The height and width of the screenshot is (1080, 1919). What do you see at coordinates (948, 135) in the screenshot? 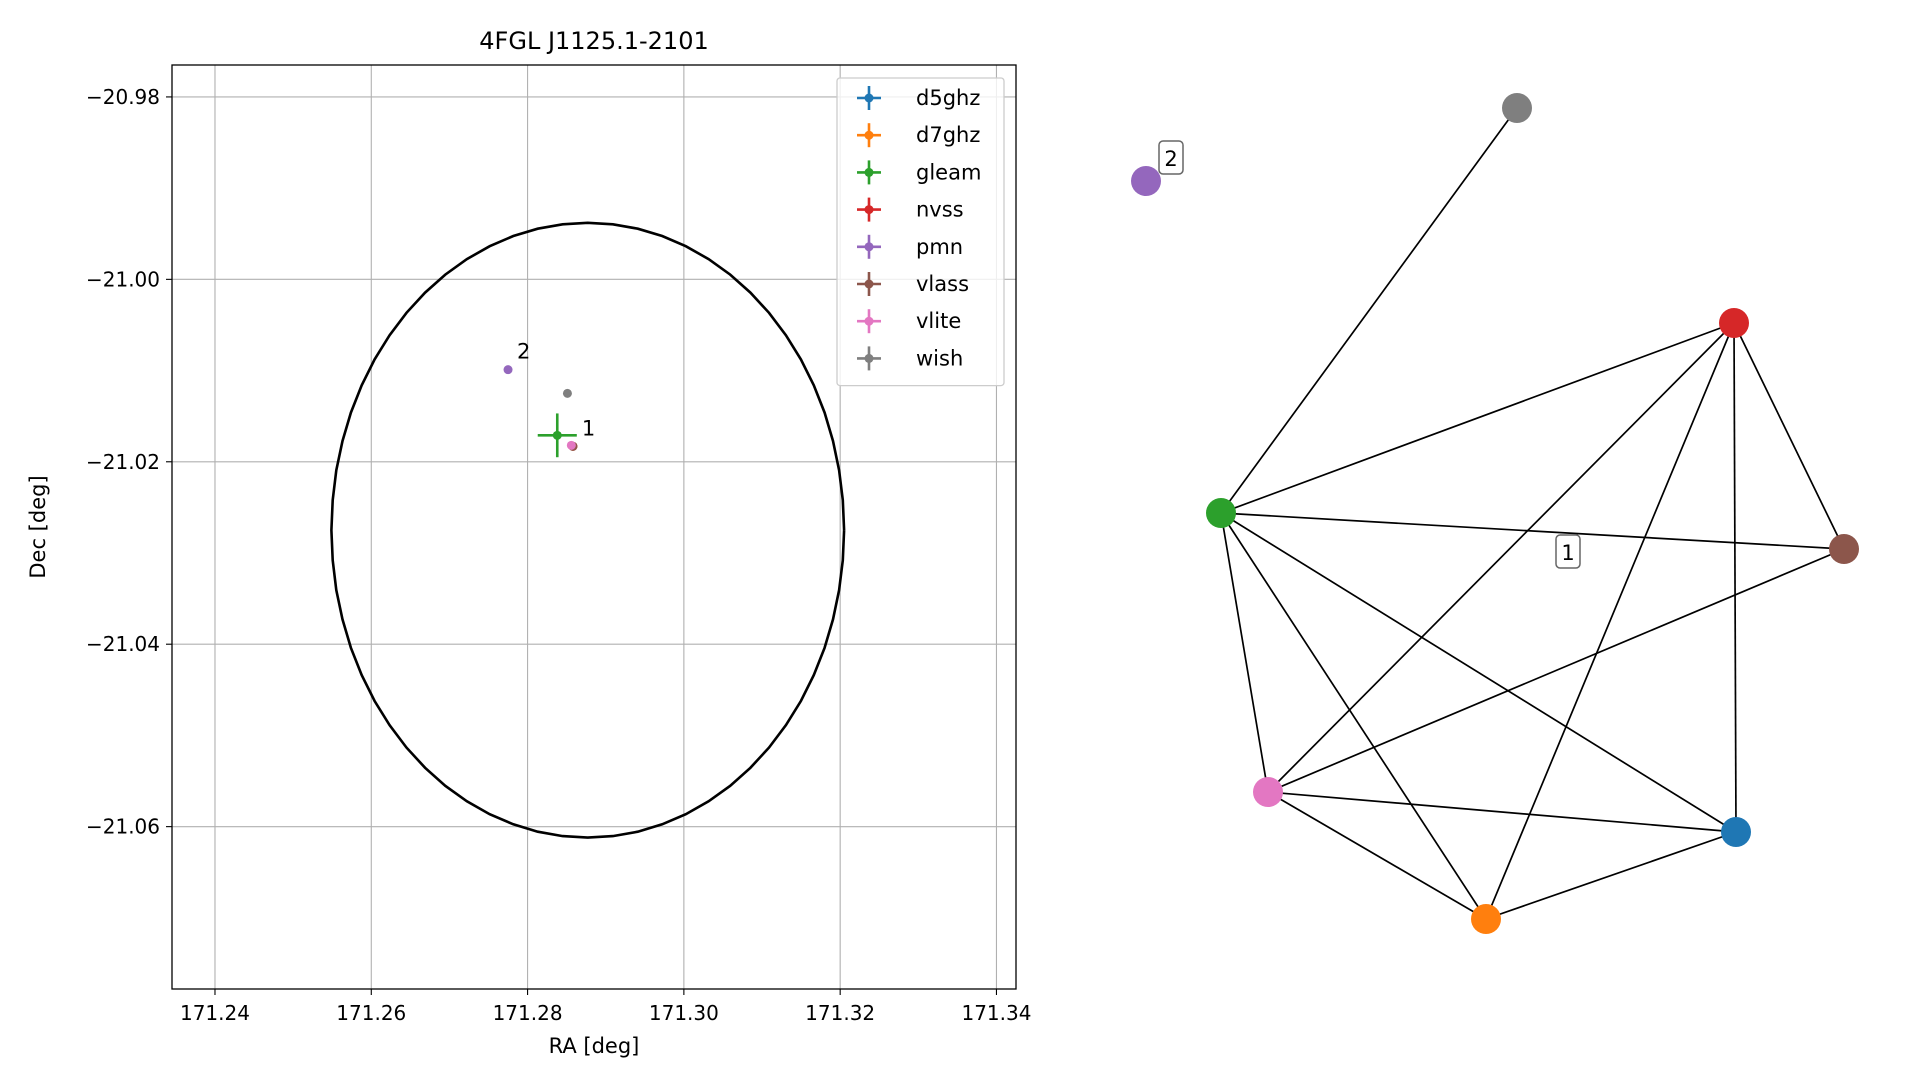
I see `legend-label: d7ghz` at bounding box center [948, 135].